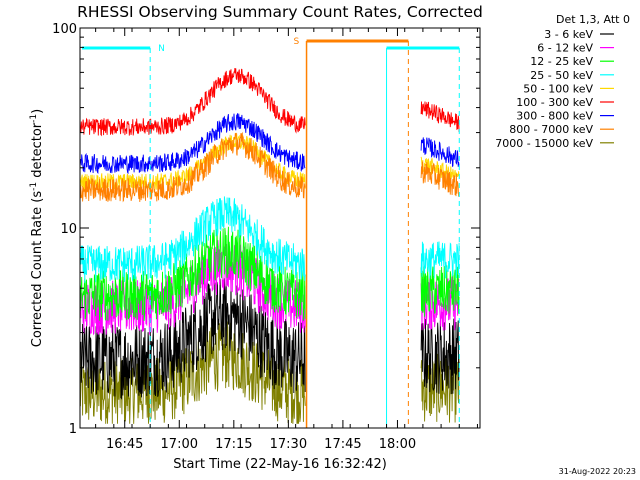 The image size is (640, 480). Describe the element at coordinates (37, 111) in the screenshot. I see `y-axis-label-close: )` at that location.